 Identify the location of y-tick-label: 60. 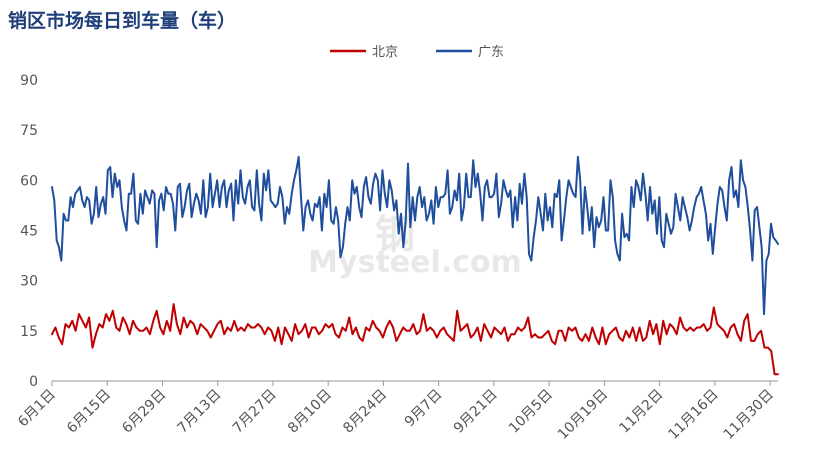
(29, 181).